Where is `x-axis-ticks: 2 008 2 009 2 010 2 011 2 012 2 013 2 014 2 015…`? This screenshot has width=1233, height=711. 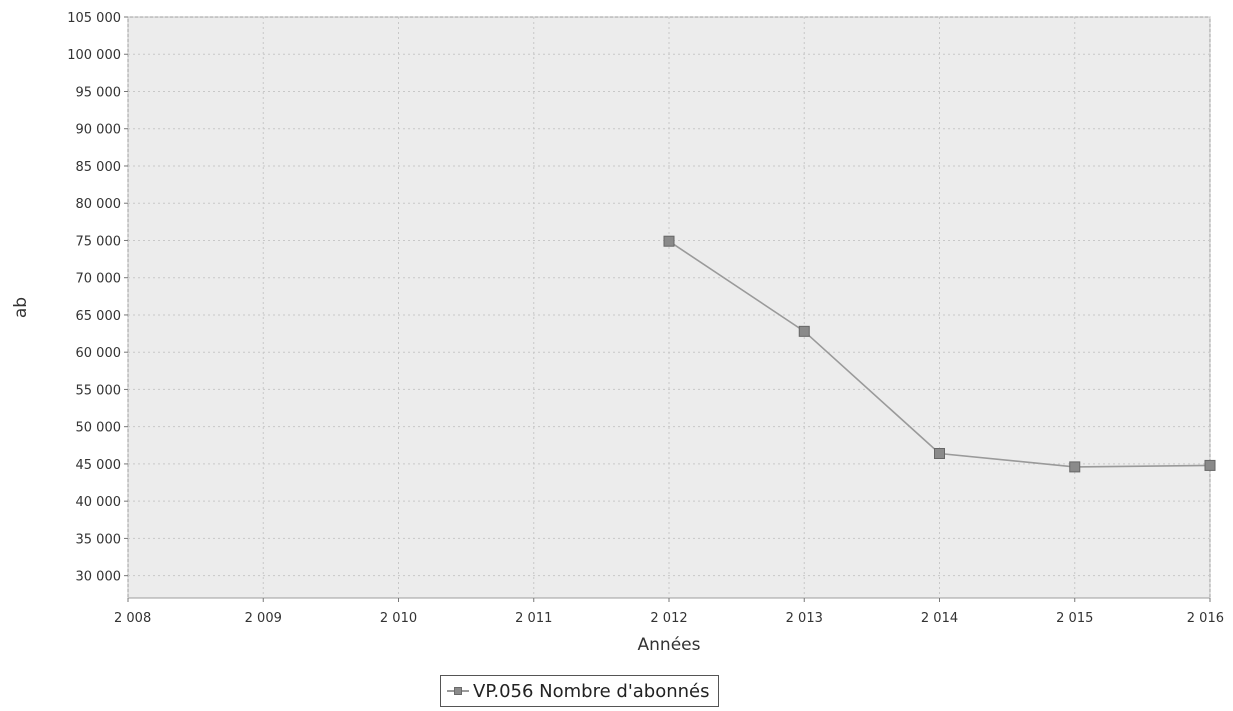
x-axis-ticks: 2 008 2 009 2 010 2 011 2 012 2 013 2 014 2 015… is located at coordinates (669, 612).